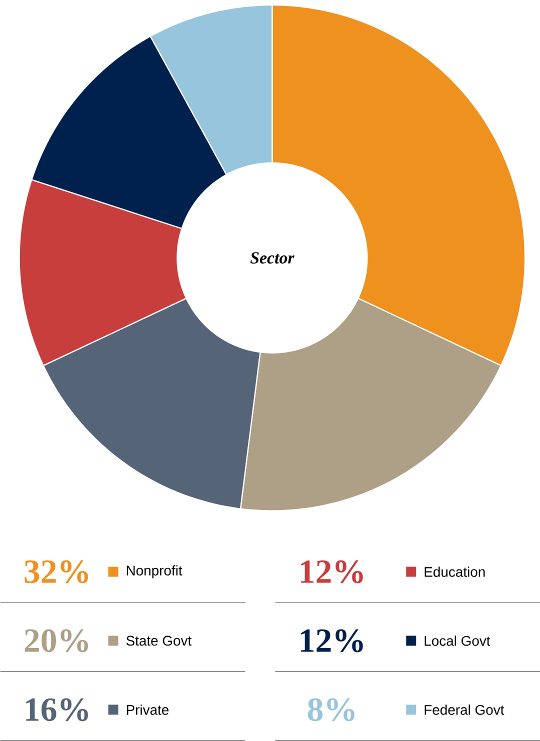 The height and width of the screenshot is (741, 540). I want to click on text: Sector, so click(272, 258).